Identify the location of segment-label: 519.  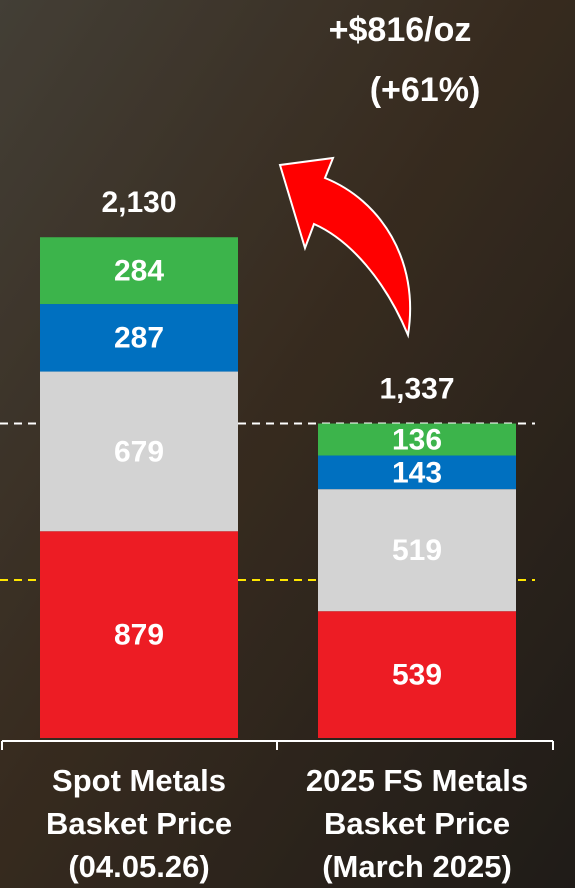
(417, 550).